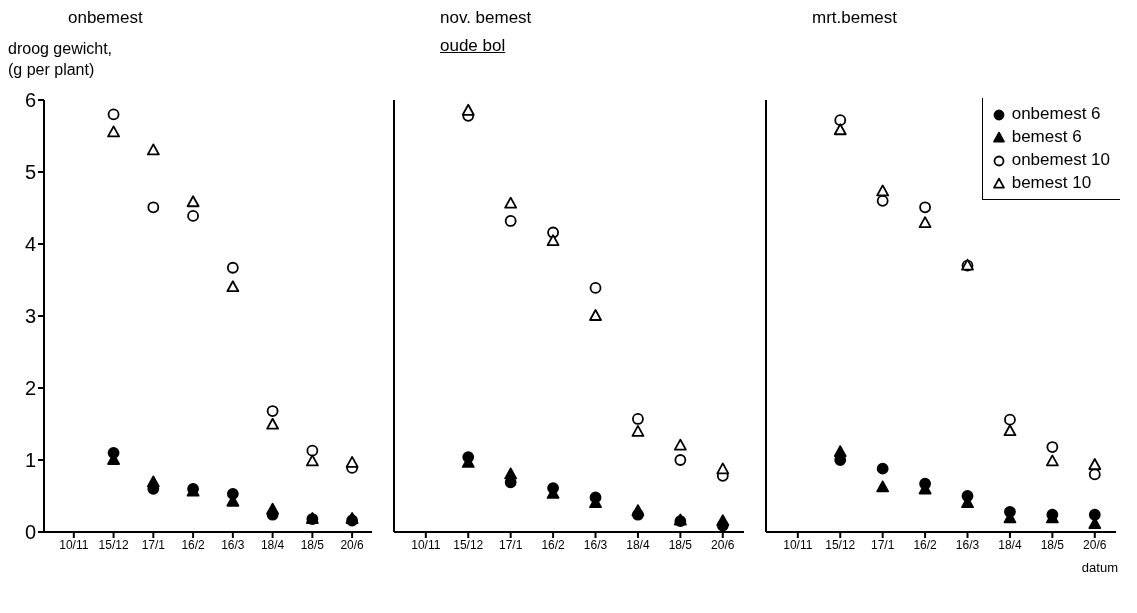  I want to click on chart-title: nov. bemest, so click(486, 18).